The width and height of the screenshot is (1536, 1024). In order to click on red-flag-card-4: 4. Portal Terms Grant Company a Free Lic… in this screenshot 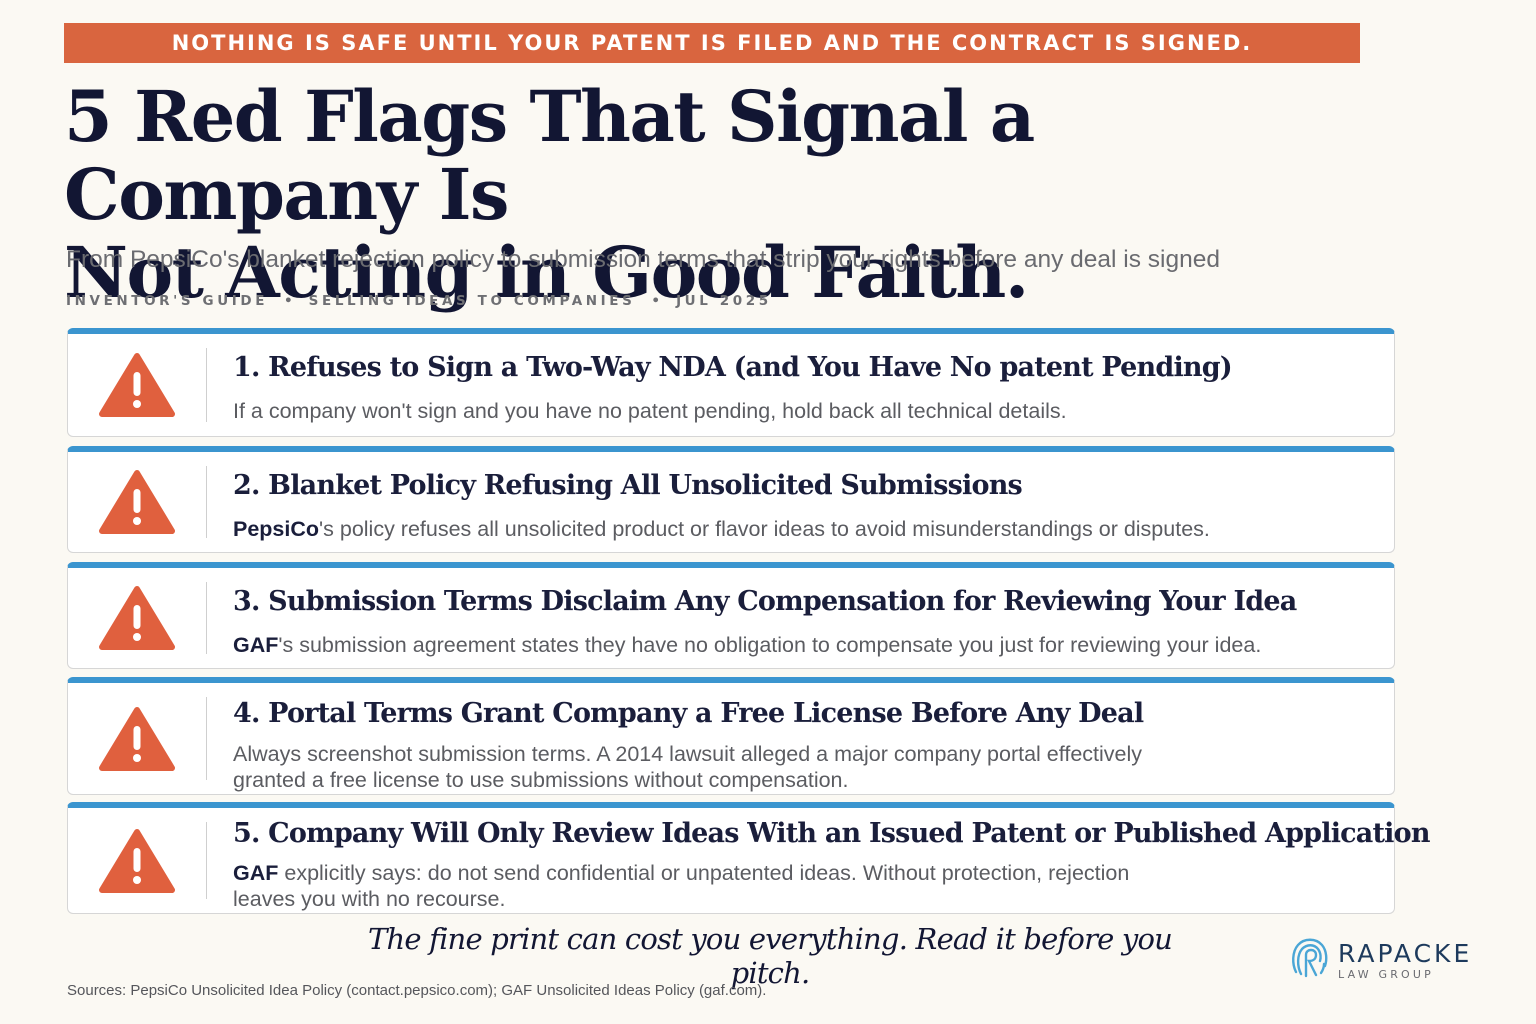, I will do `click(731, 736)`.